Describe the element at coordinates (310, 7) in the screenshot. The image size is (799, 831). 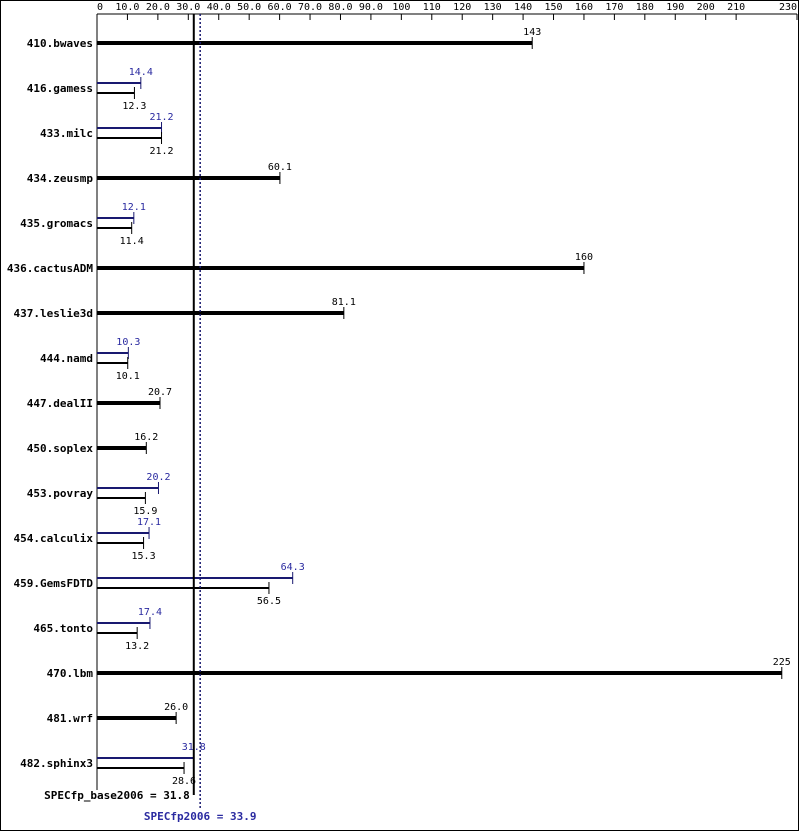
I see `x-tick-label: 70.0` at that location.